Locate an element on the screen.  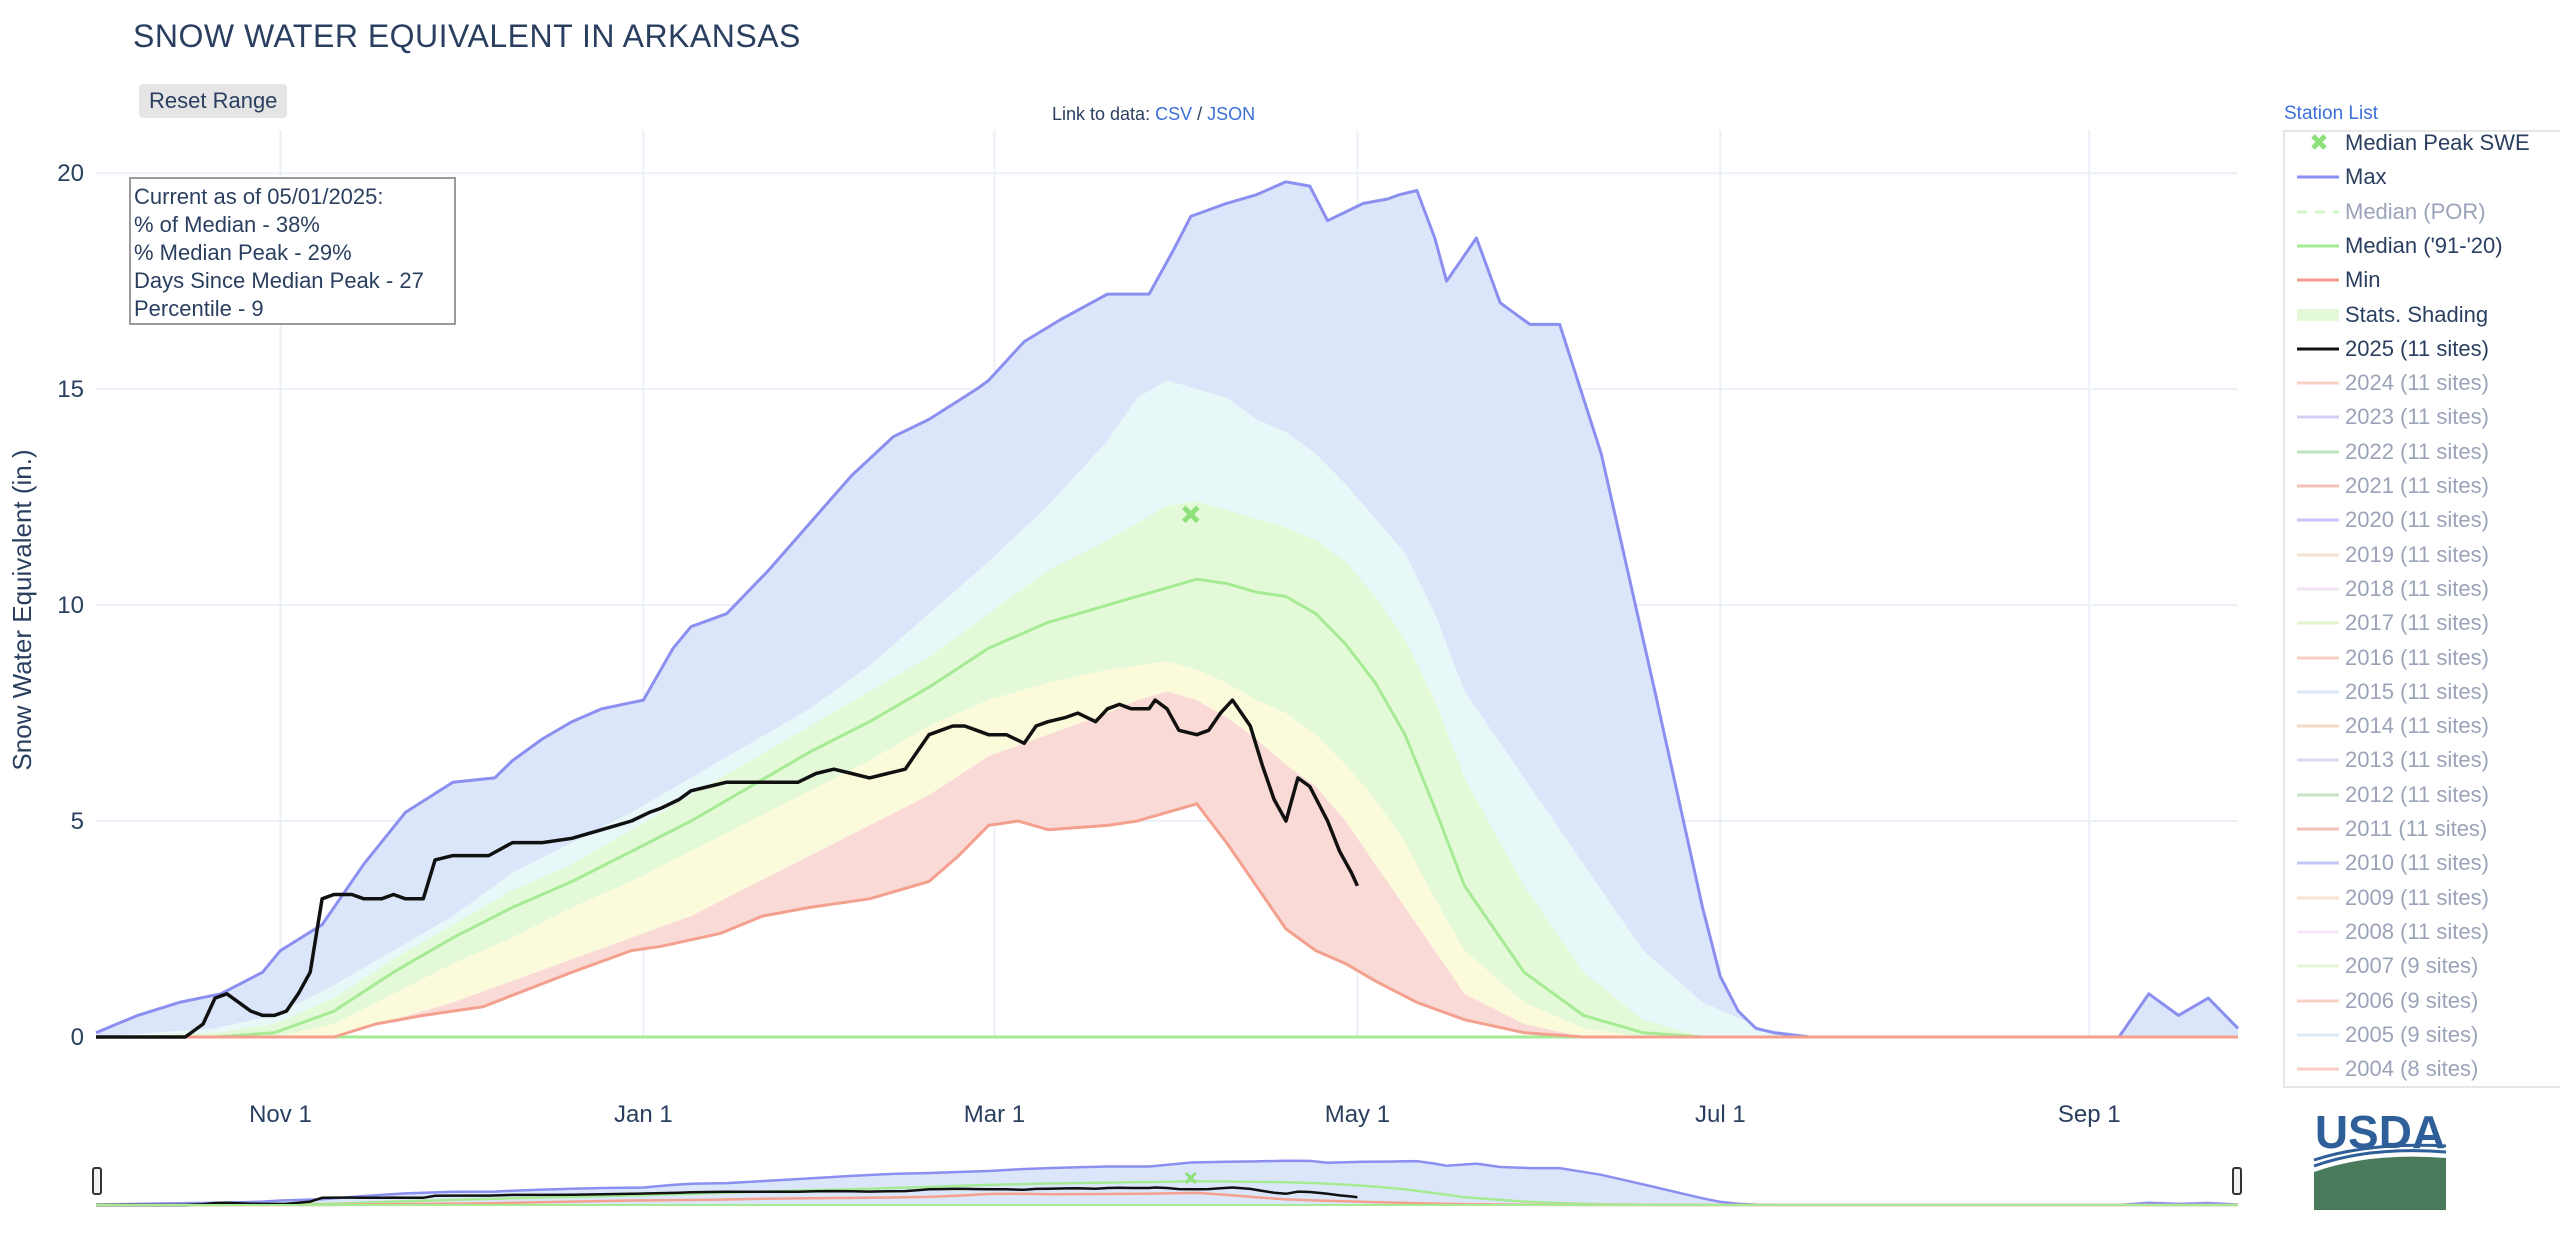
legend-label: 2023 (11 sites) is located at coordinates (2417, 417).